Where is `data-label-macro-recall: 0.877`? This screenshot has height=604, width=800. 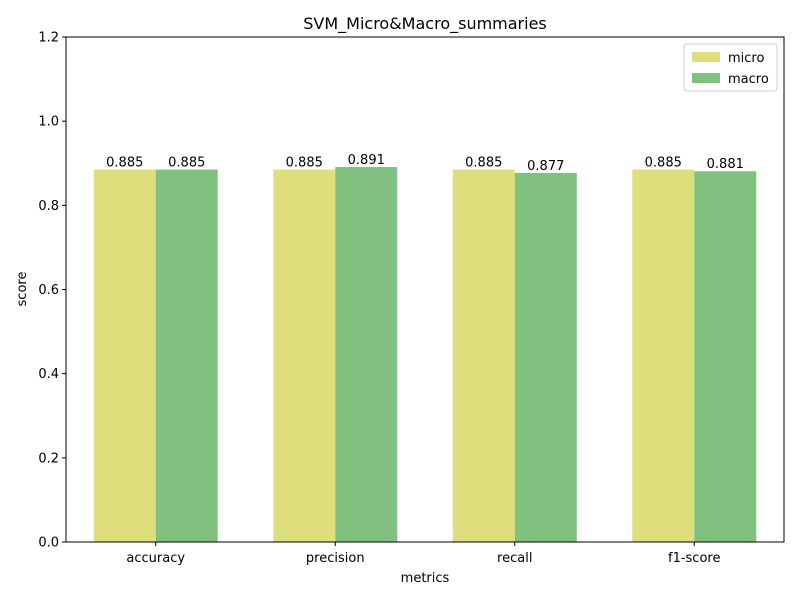
data-label-macro-recall: 0.877 is located at coordinates (545, 166).